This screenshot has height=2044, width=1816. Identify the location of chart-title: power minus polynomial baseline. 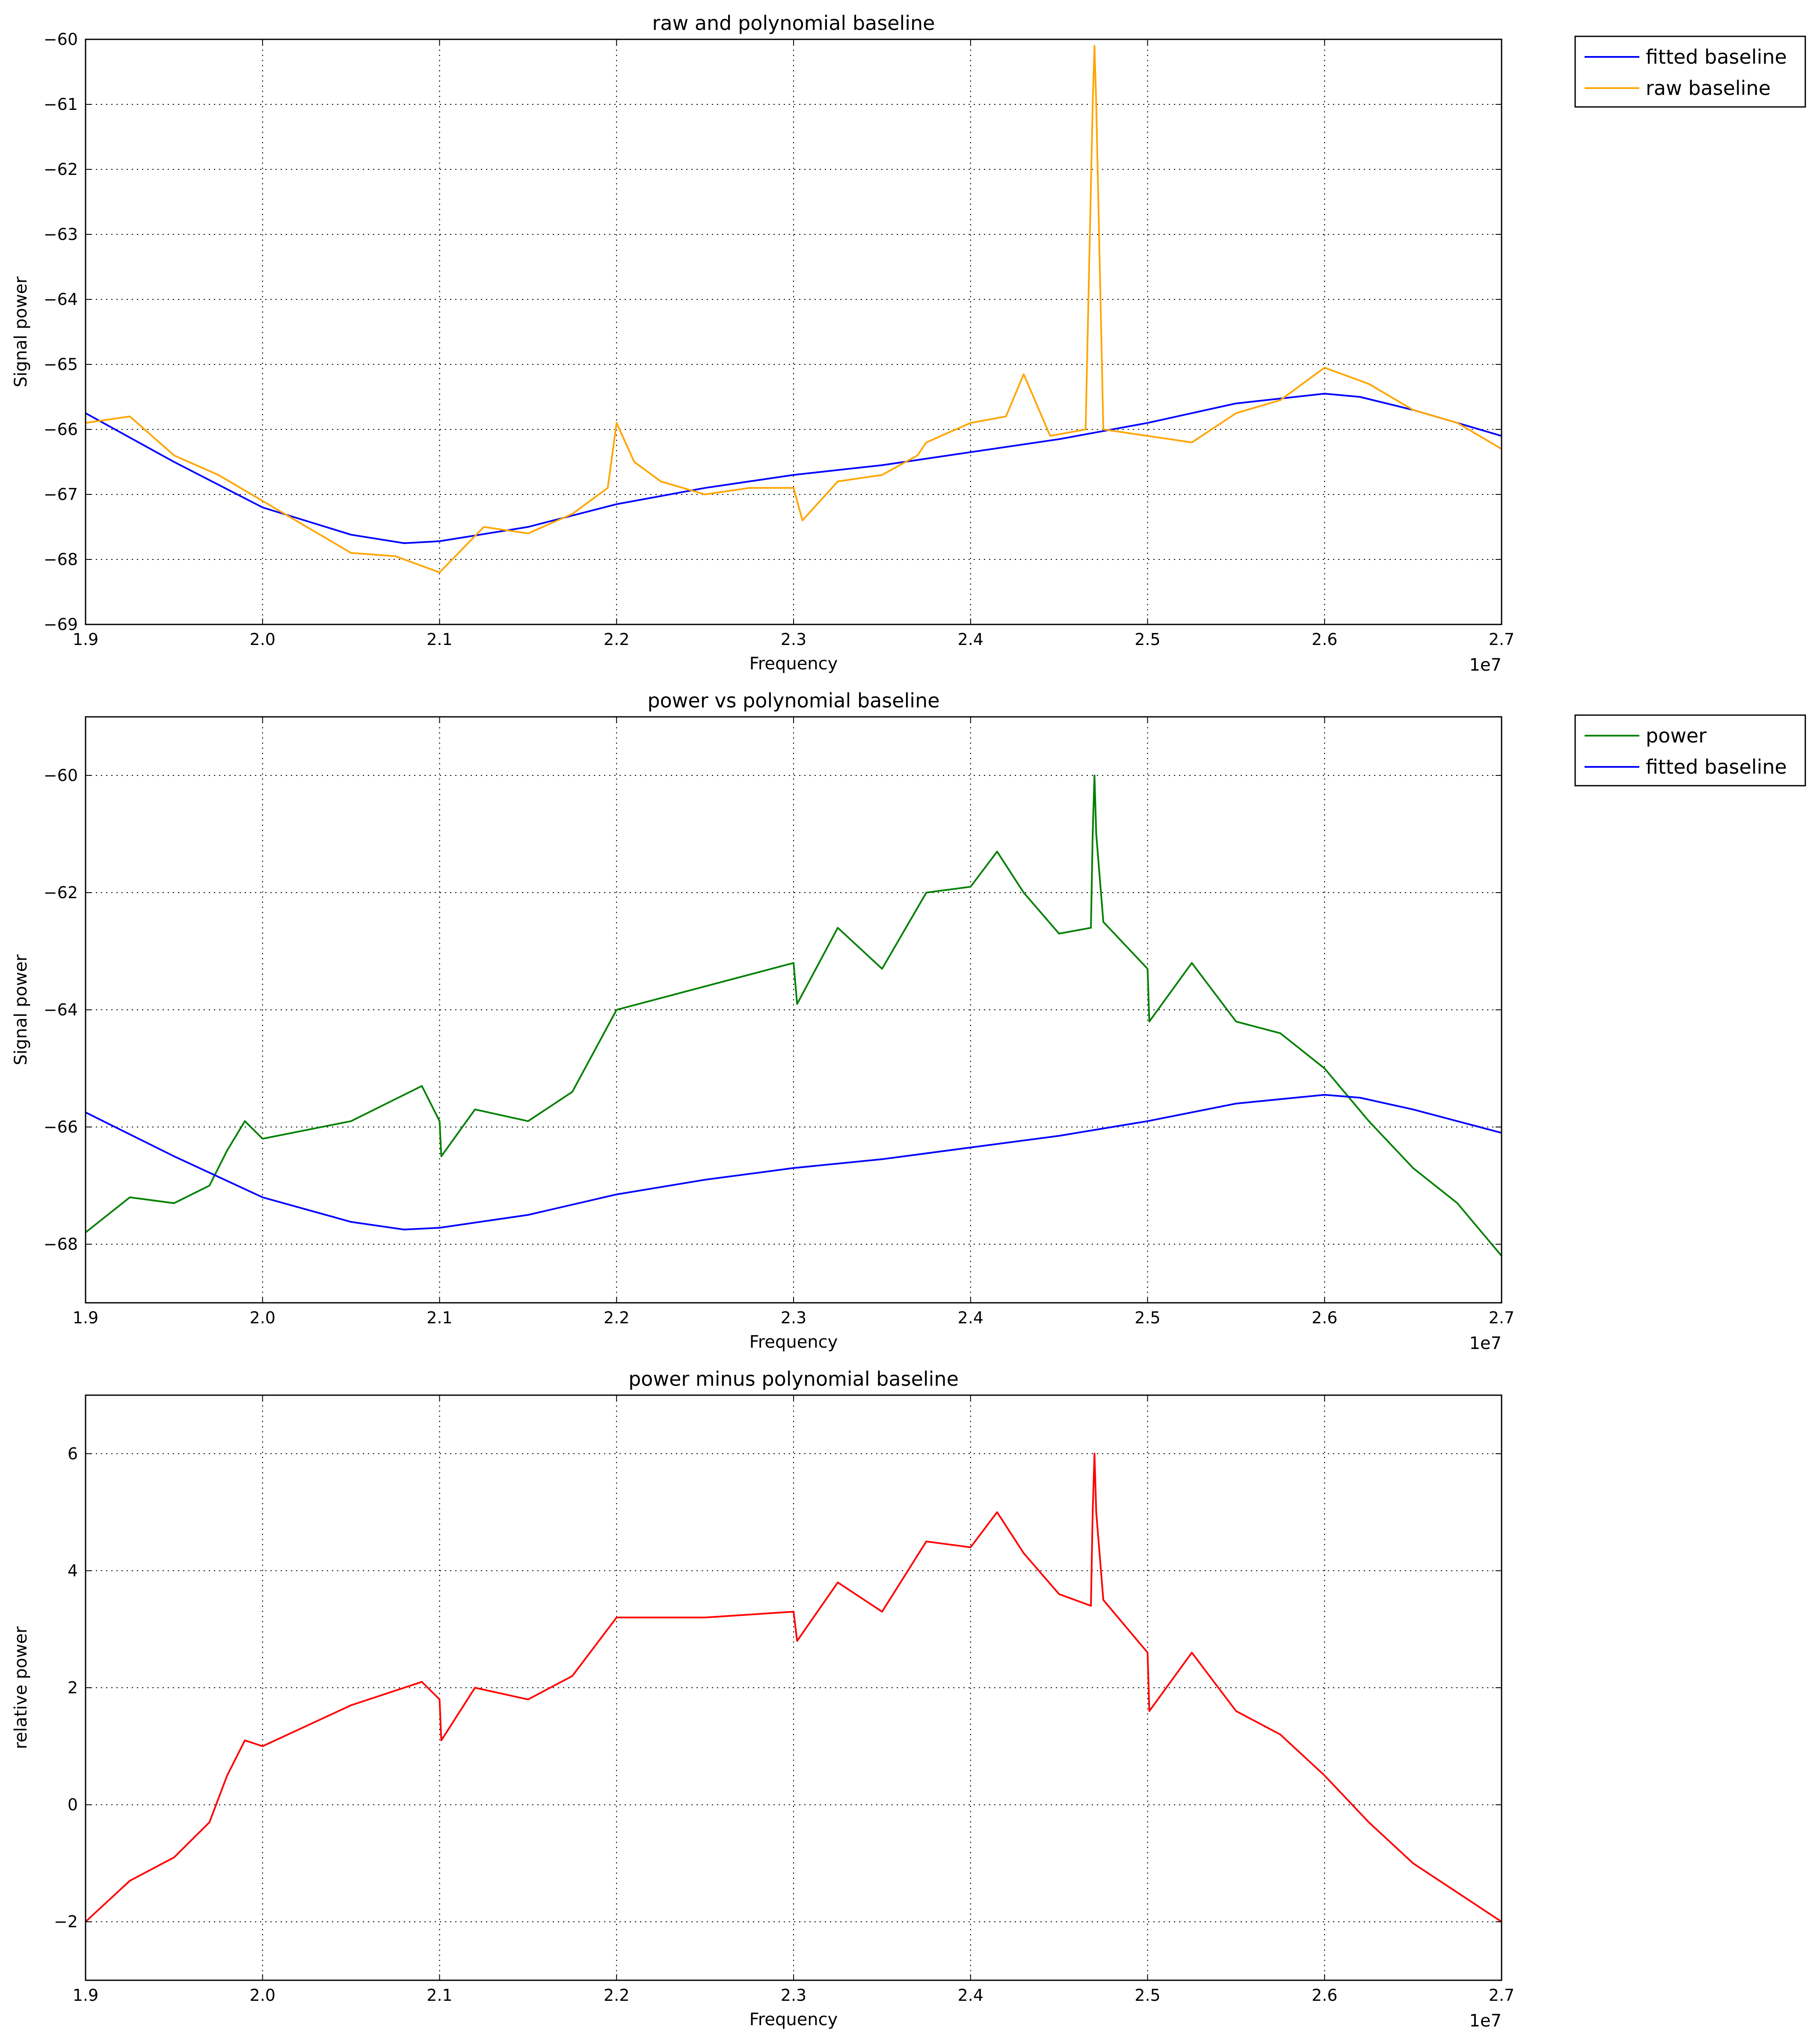
(793, 1378).